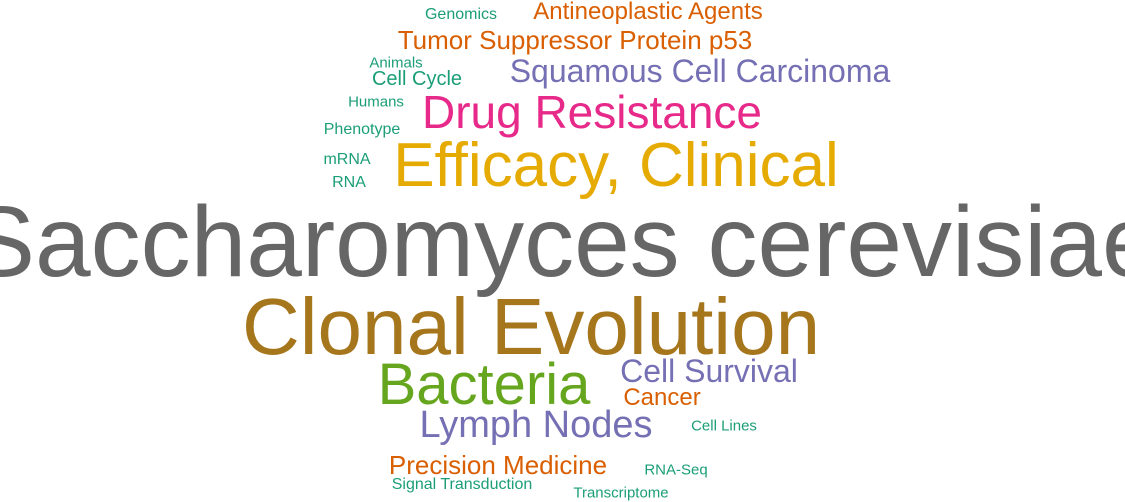  Describe the element at coordinates (498, 465) in the screenshot. I see `cloud-word-precision-medicine: Precision Medicine` at that location.